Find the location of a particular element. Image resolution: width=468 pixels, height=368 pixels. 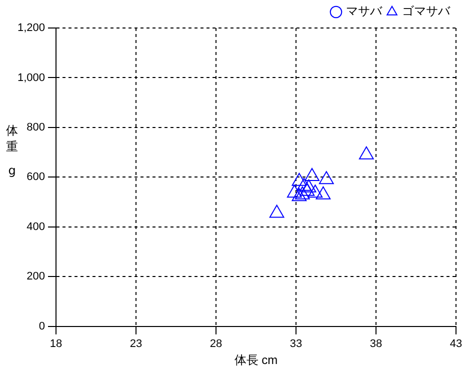

x-axis-title: 体長 cm is located at coordinates (256, 360).